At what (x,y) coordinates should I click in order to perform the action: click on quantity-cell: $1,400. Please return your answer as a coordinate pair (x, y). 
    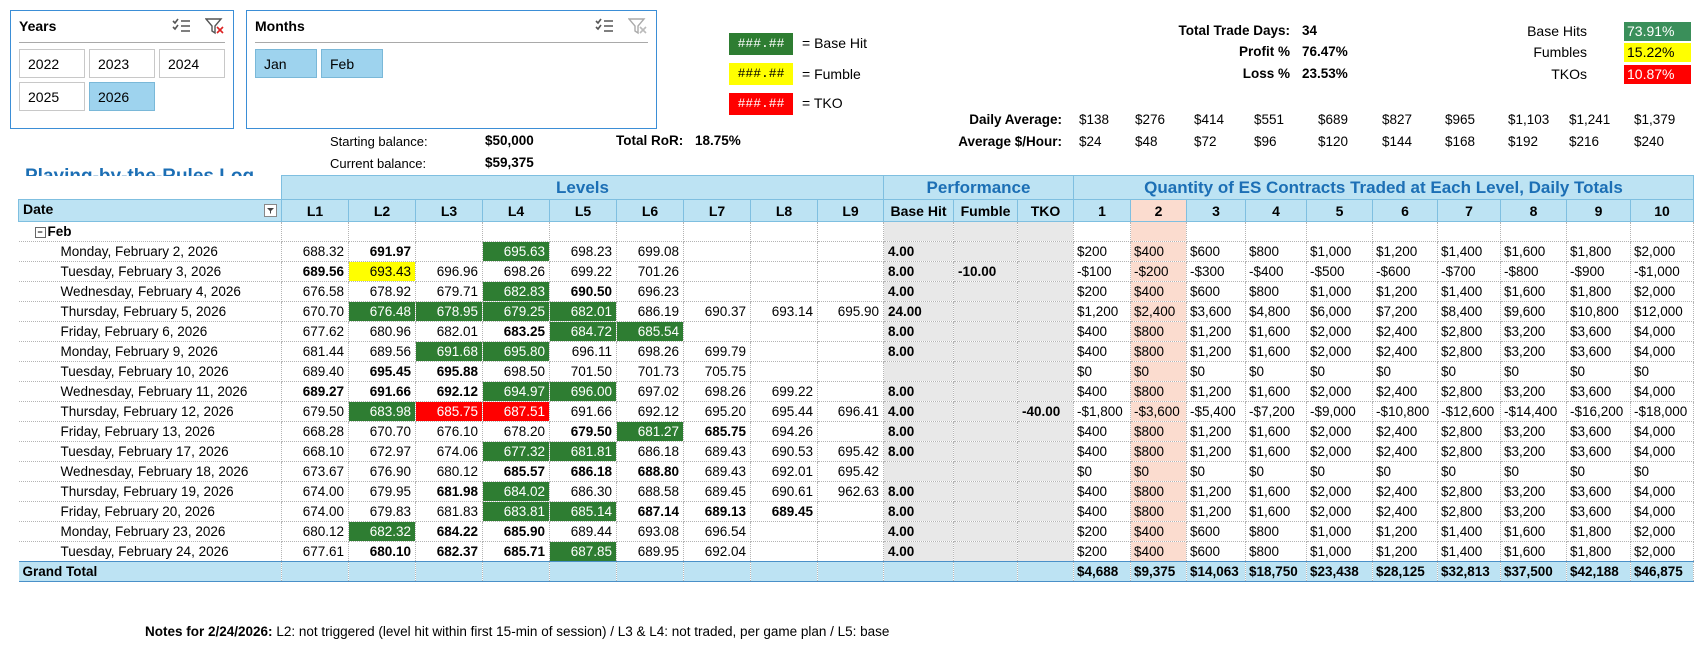
    Looking at the image, I should click on (1469, 251).